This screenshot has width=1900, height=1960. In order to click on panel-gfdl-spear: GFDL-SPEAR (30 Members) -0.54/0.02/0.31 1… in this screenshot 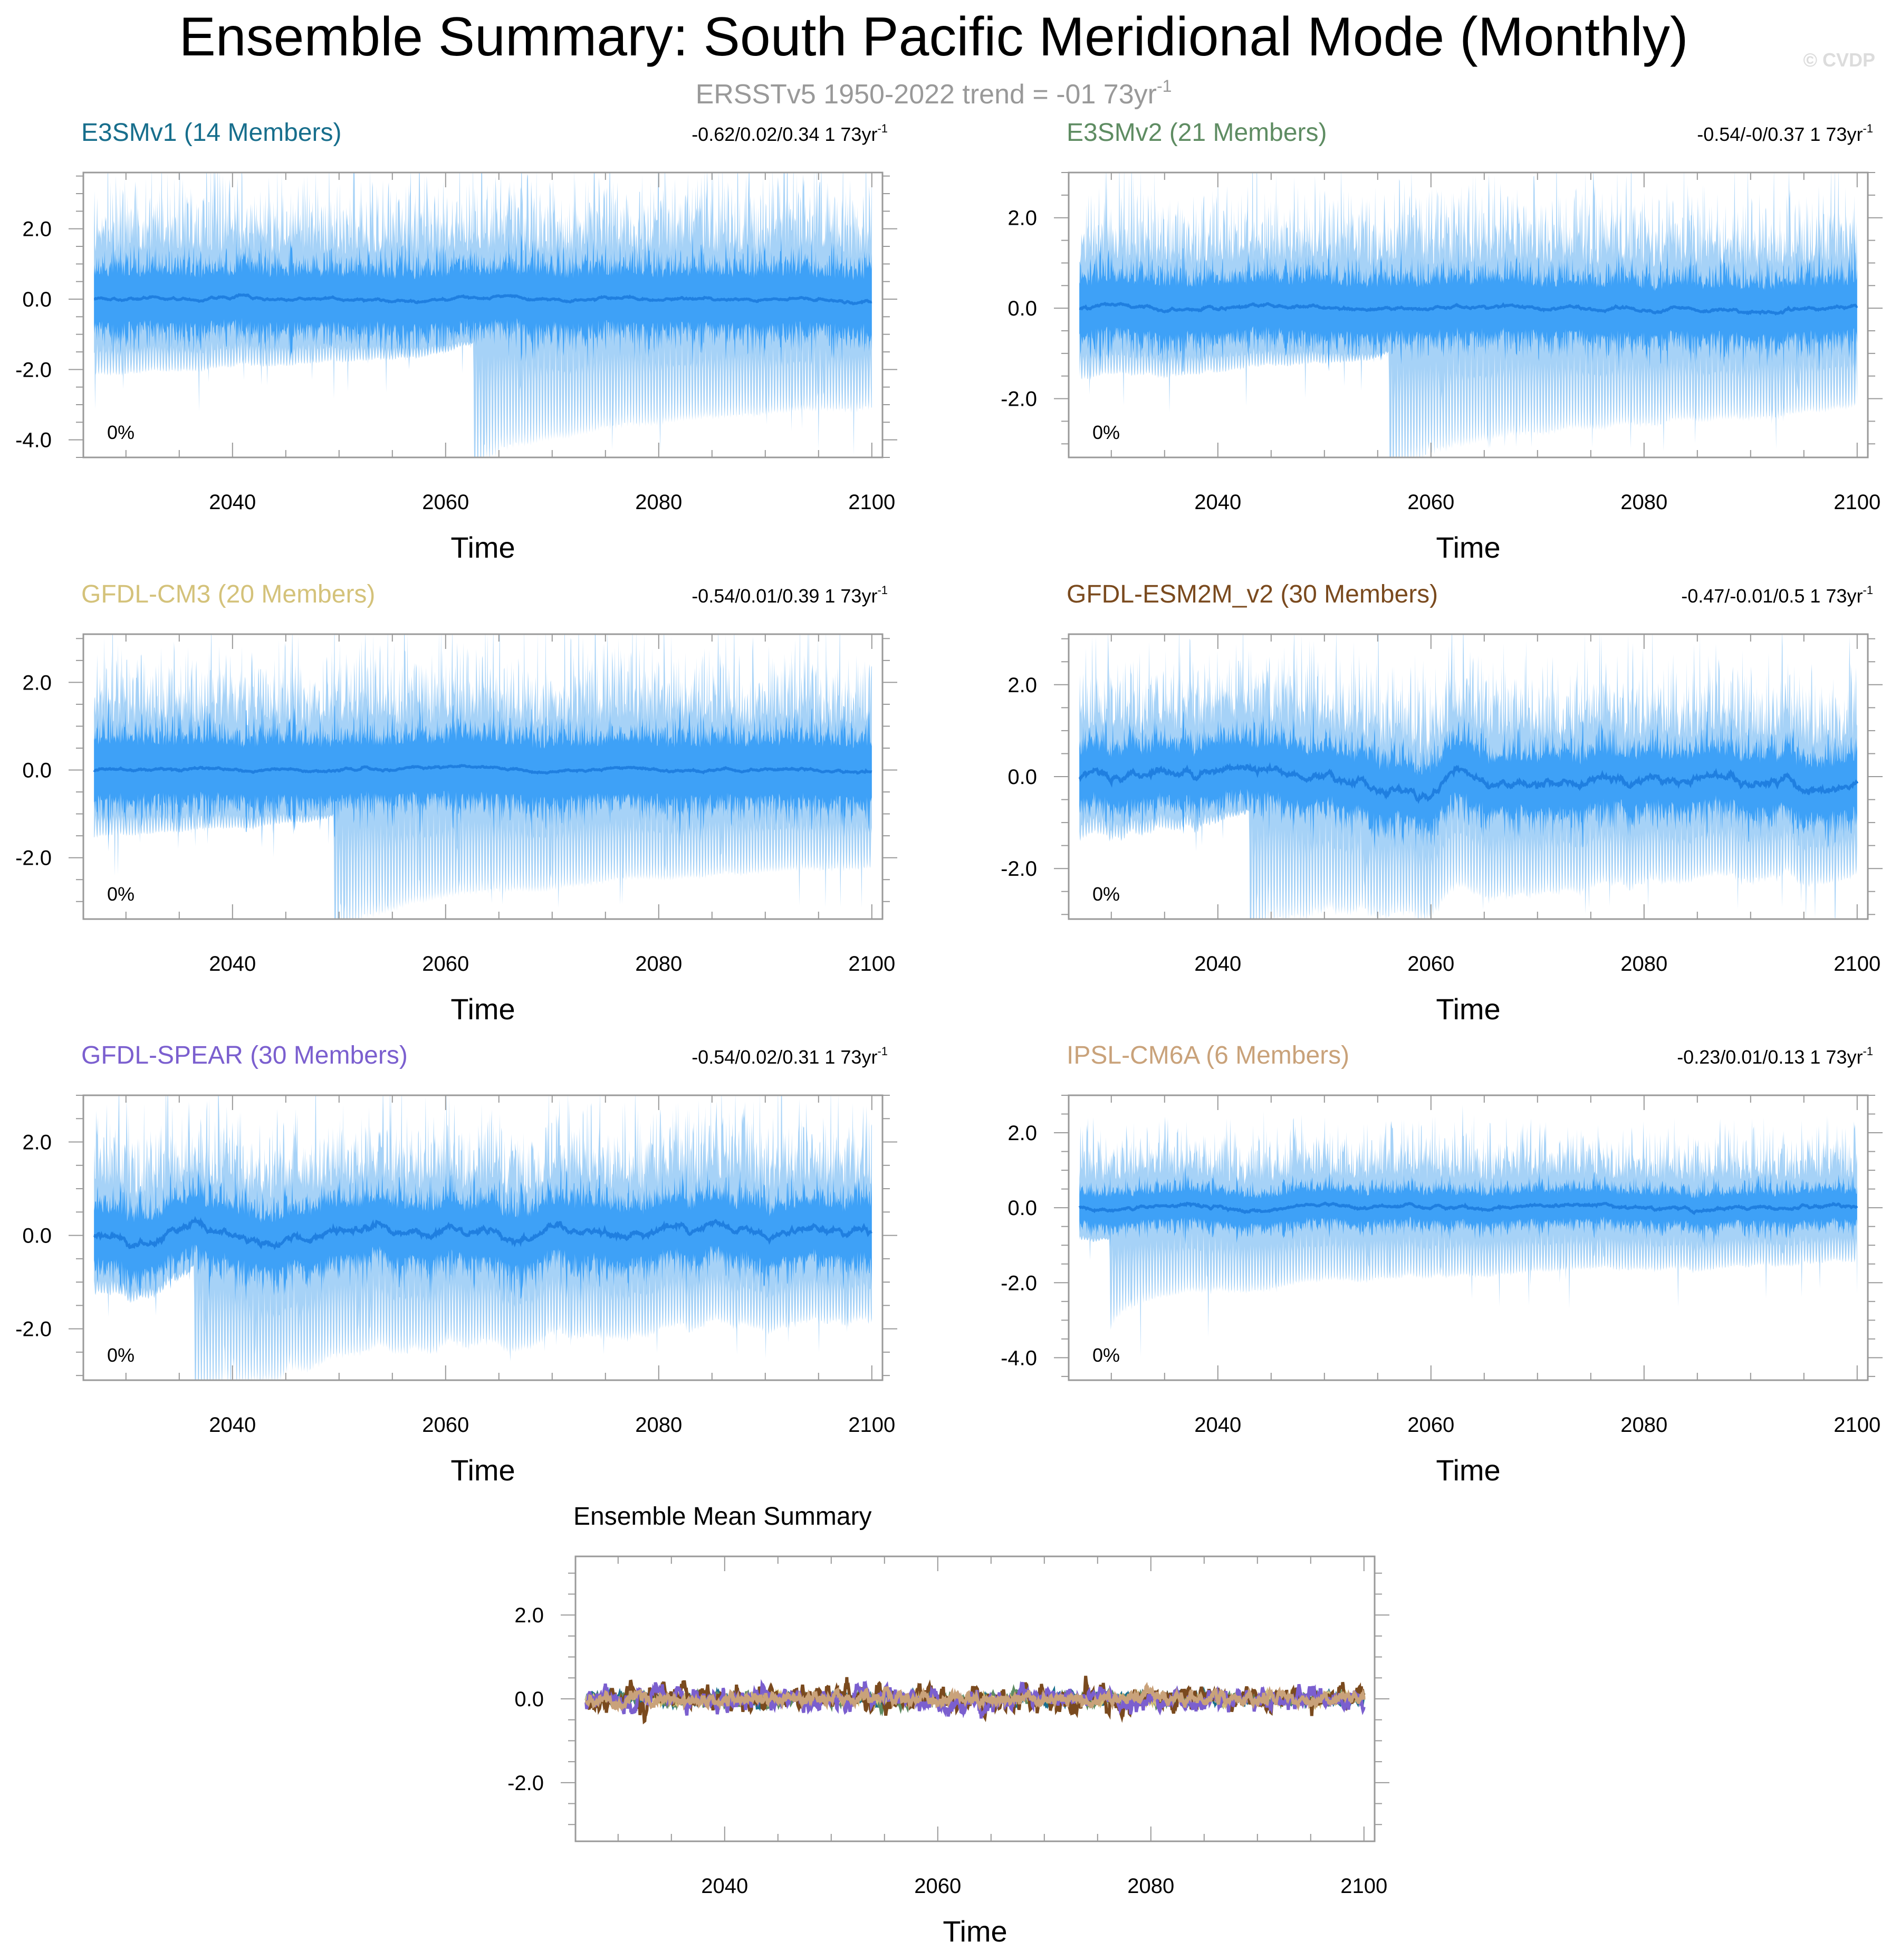, I will do `click(456, 1264)`.